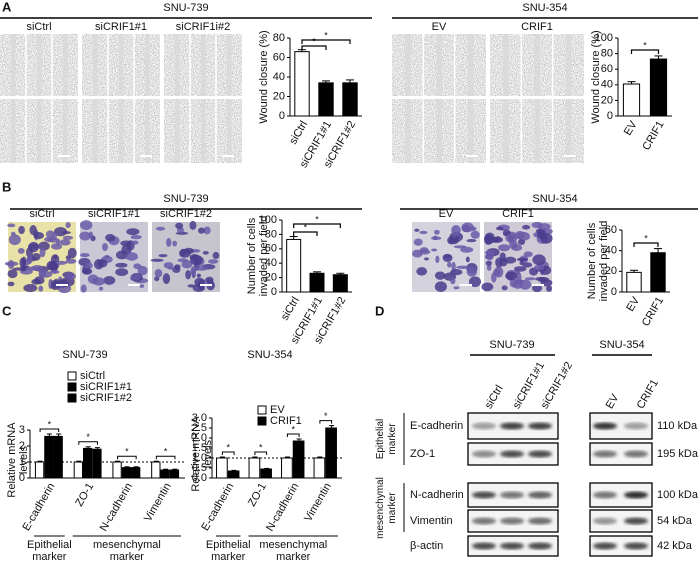 The height and width of the screenshot is (586, 698). Describe the element at coordinates (439, 27) in the screenshot. I see `image-label: EV` at that location.